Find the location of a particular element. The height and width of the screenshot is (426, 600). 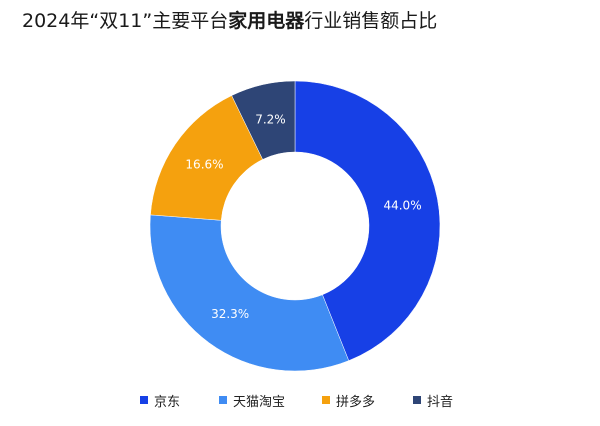

data-label-douyin: 7.2% is located at coordinates (270, 119).